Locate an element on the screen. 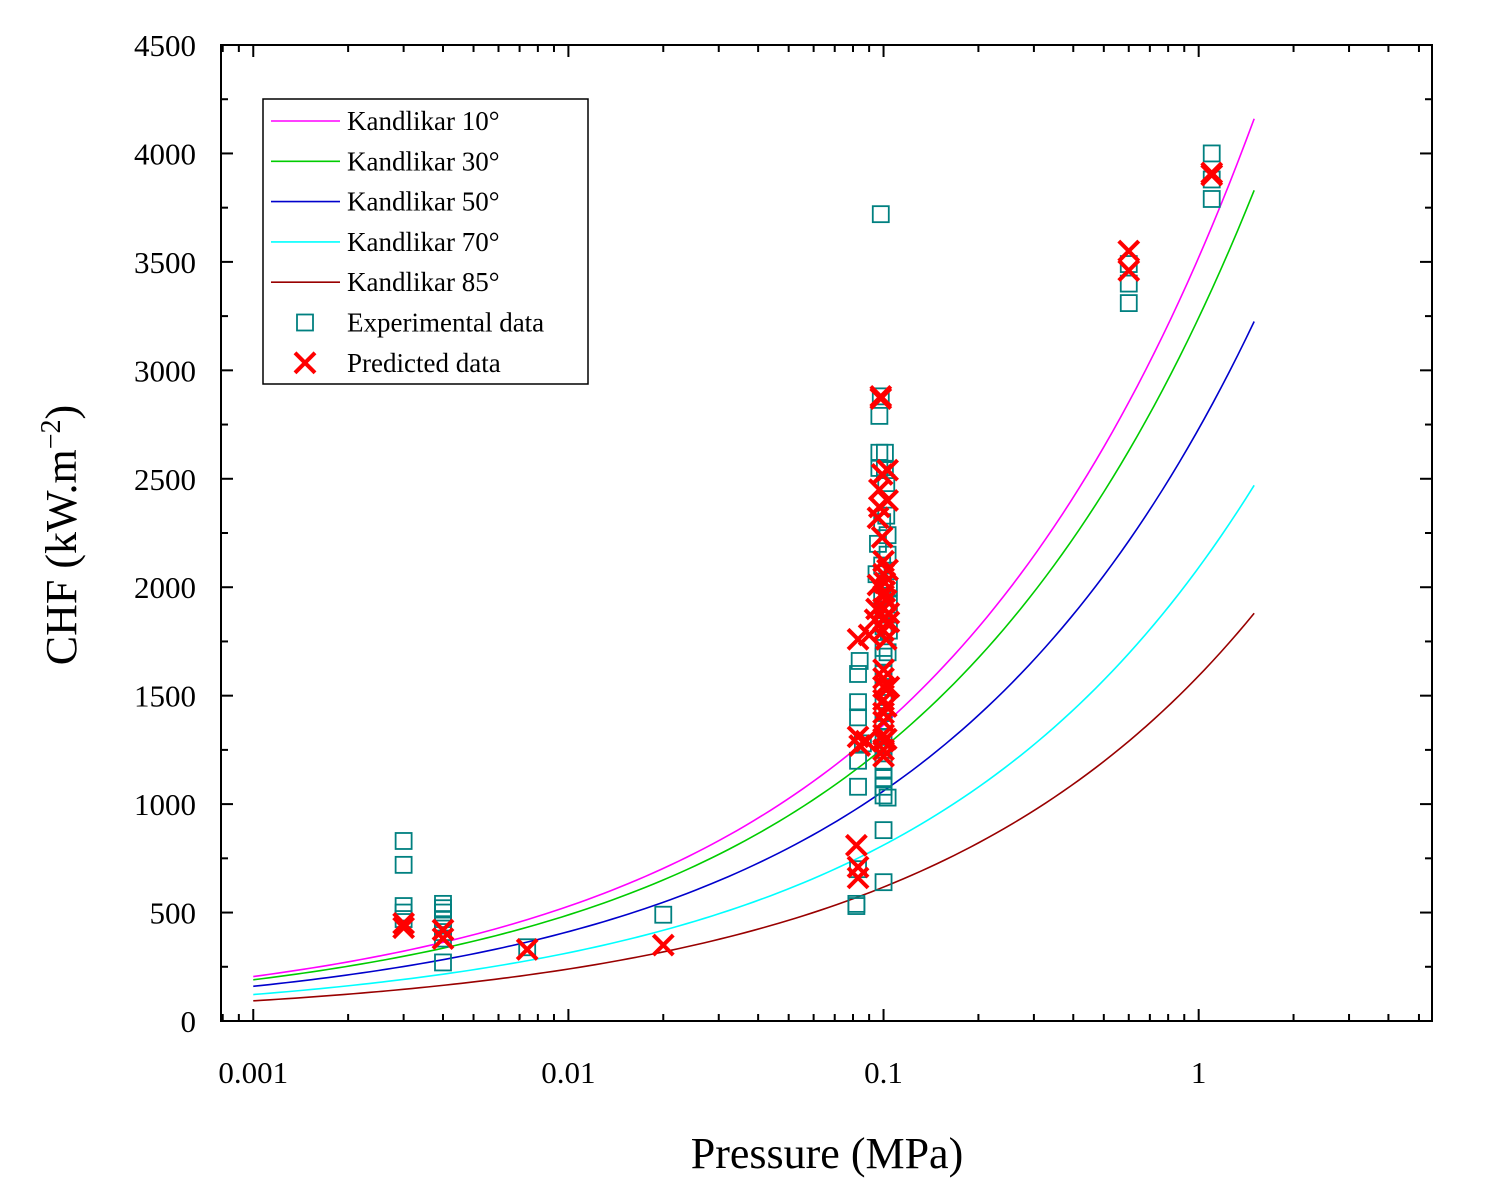 The height and width of the screenshot is (1203, 1488). legend-label: Experimental data is located at coordinates (445, 323).